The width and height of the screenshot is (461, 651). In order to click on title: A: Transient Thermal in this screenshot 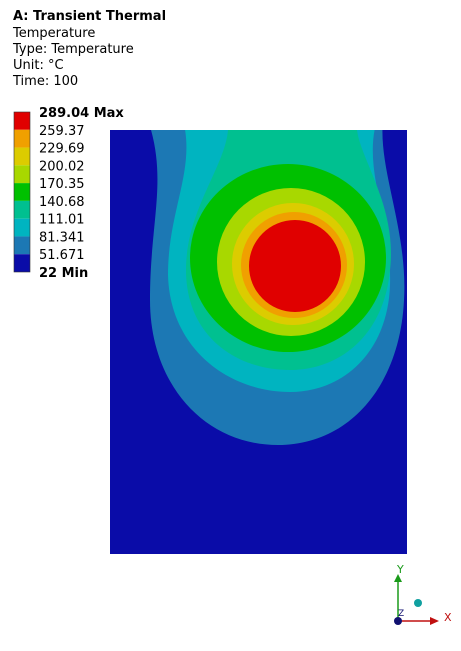, I will do `click(89, 16)`.